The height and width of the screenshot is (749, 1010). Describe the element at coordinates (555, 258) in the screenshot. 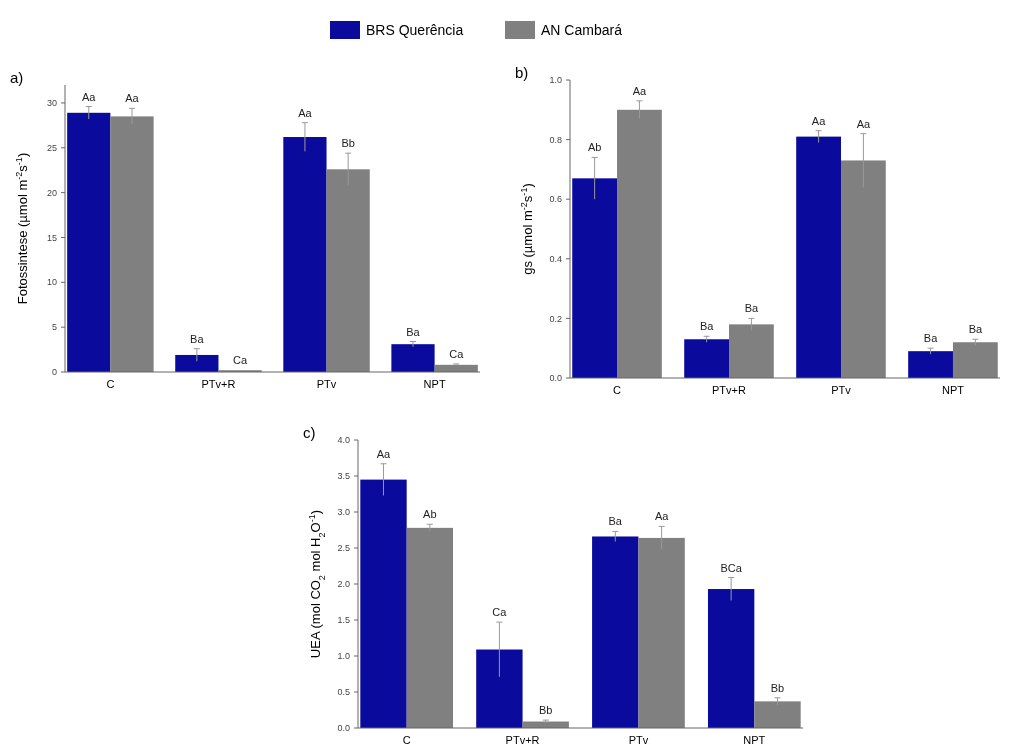

I see `y-tick-label: 0.4` at that location.